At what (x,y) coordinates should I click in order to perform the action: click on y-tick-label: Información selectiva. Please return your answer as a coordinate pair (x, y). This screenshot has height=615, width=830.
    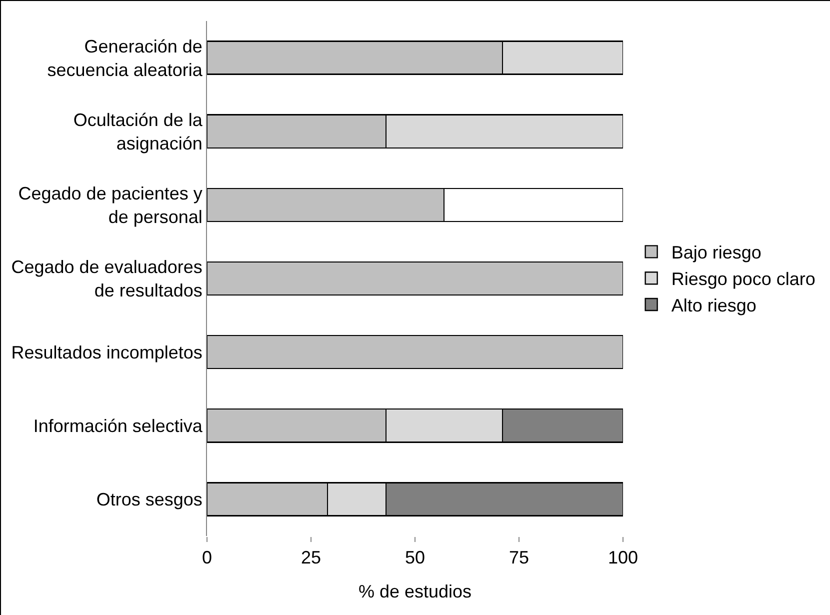
    Looking at the image, I should click on (118, 426).